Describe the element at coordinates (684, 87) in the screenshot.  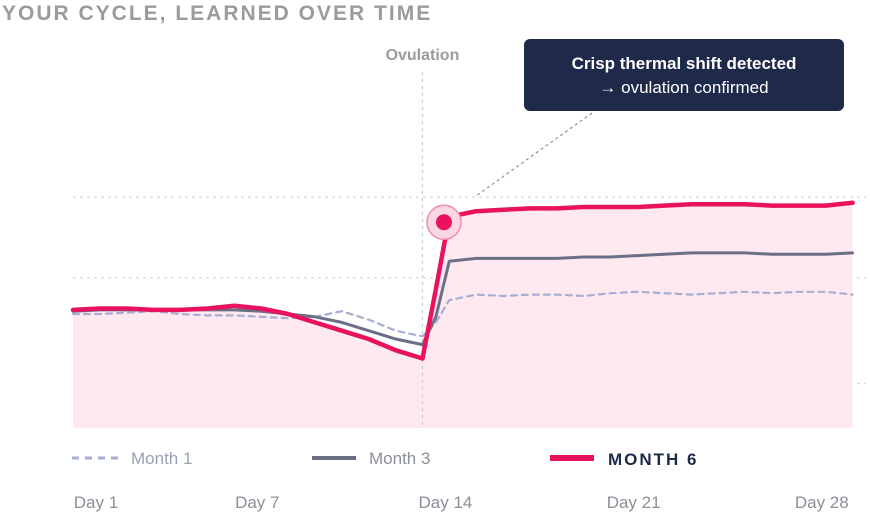
I see `annotation-subtext: → ovulation confirmed` at that location.